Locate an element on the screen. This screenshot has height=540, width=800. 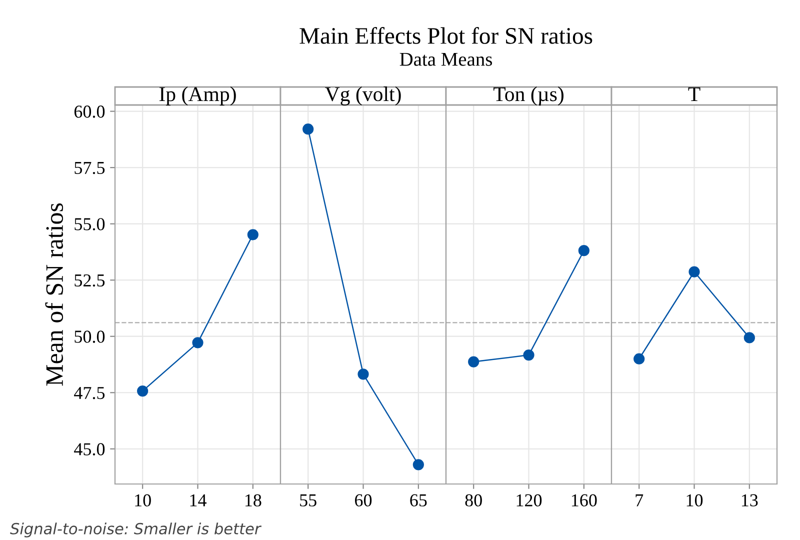
x-axis-title: T is located at coordinates (694, 94).